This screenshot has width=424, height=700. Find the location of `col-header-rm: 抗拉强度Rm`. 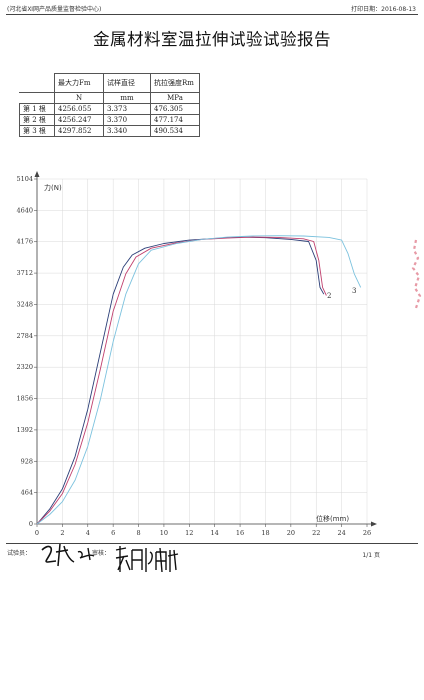

col-header-rm: 抗拉强度Rm is located at coordinates (175, 83).